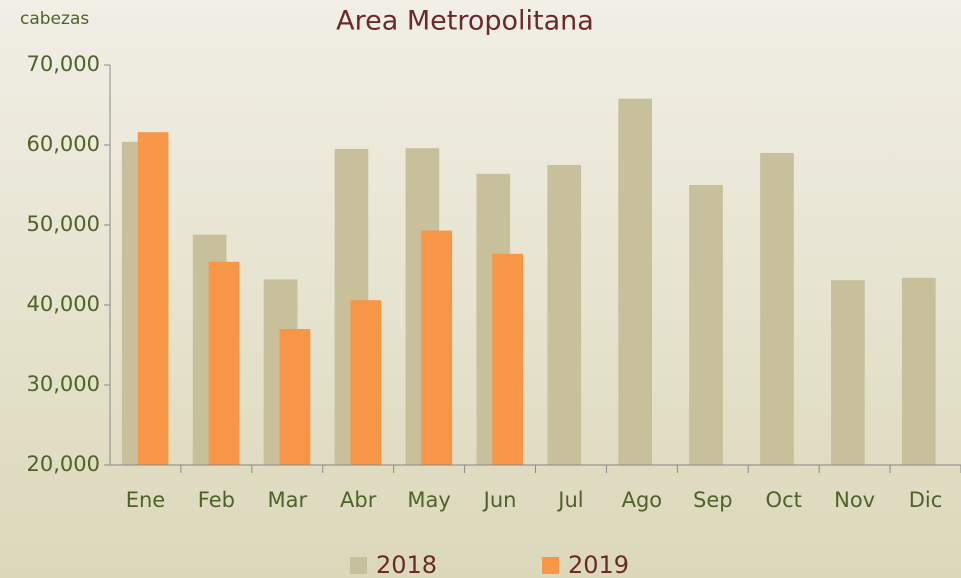 The height and width of the screenshot is (578, 961). What do you see at coordinates (926, 500) in the screenshot?
I see `x-tick-label: Dic` at bounding box center [926, 500].